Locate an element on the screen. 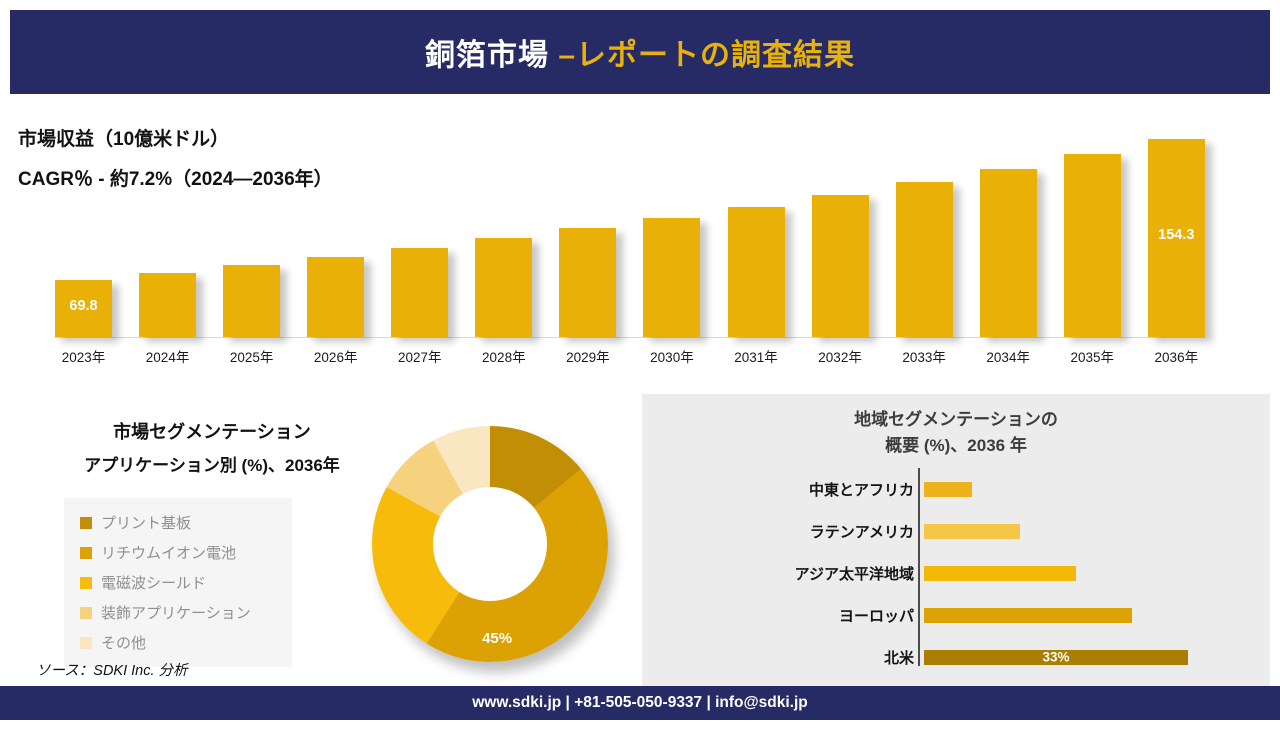  revenue-bar-column: 2032年 is located at coordinates (840, 251).